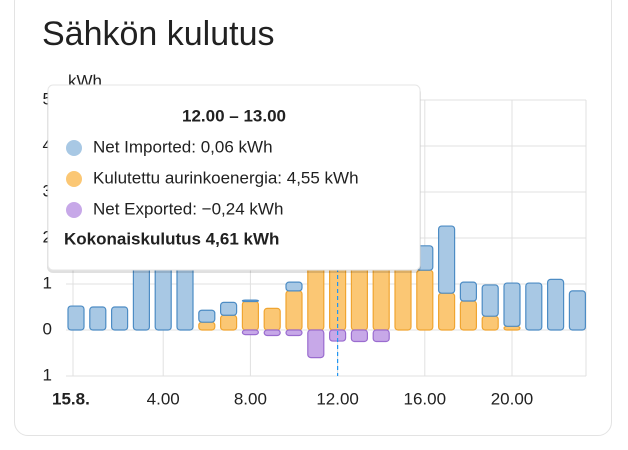 Image resolution: width=628 pixels, height=450 pixels. Describe the element at coordinates (47, 144) in the screenshot. I see `y-tick-label: 4` at that location.